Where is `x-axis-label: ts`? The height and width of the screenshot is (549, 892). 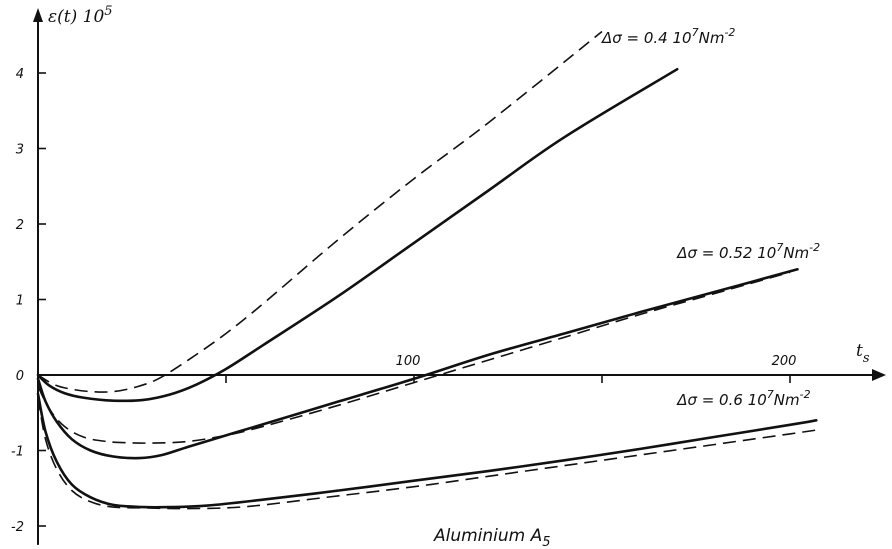 x-axis-label: ts is located at coordinates (863, 353).